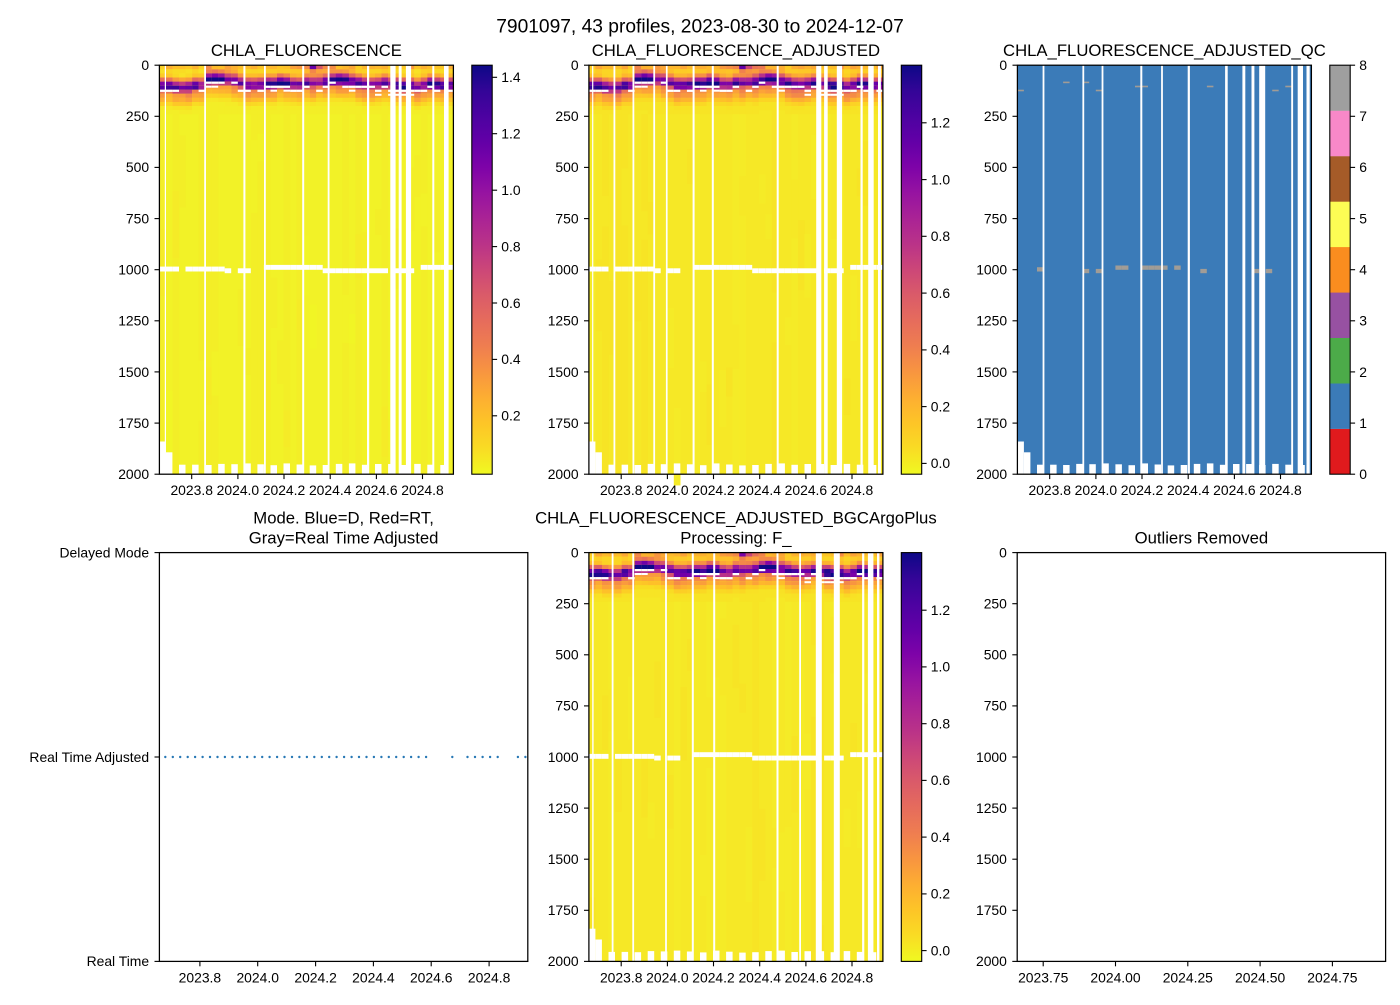  Describe the element at coordinates (1363, 423) in the screenshot. I see `svg-text: 1` at that location.